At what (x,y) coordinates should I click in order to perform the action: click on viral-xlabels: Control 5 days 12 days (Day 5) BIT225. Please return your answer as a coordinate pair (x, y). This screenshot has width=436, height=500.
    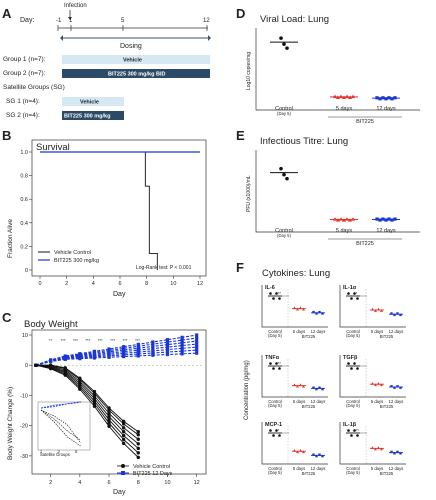
    Looking at the image, I should click on (338, 115).